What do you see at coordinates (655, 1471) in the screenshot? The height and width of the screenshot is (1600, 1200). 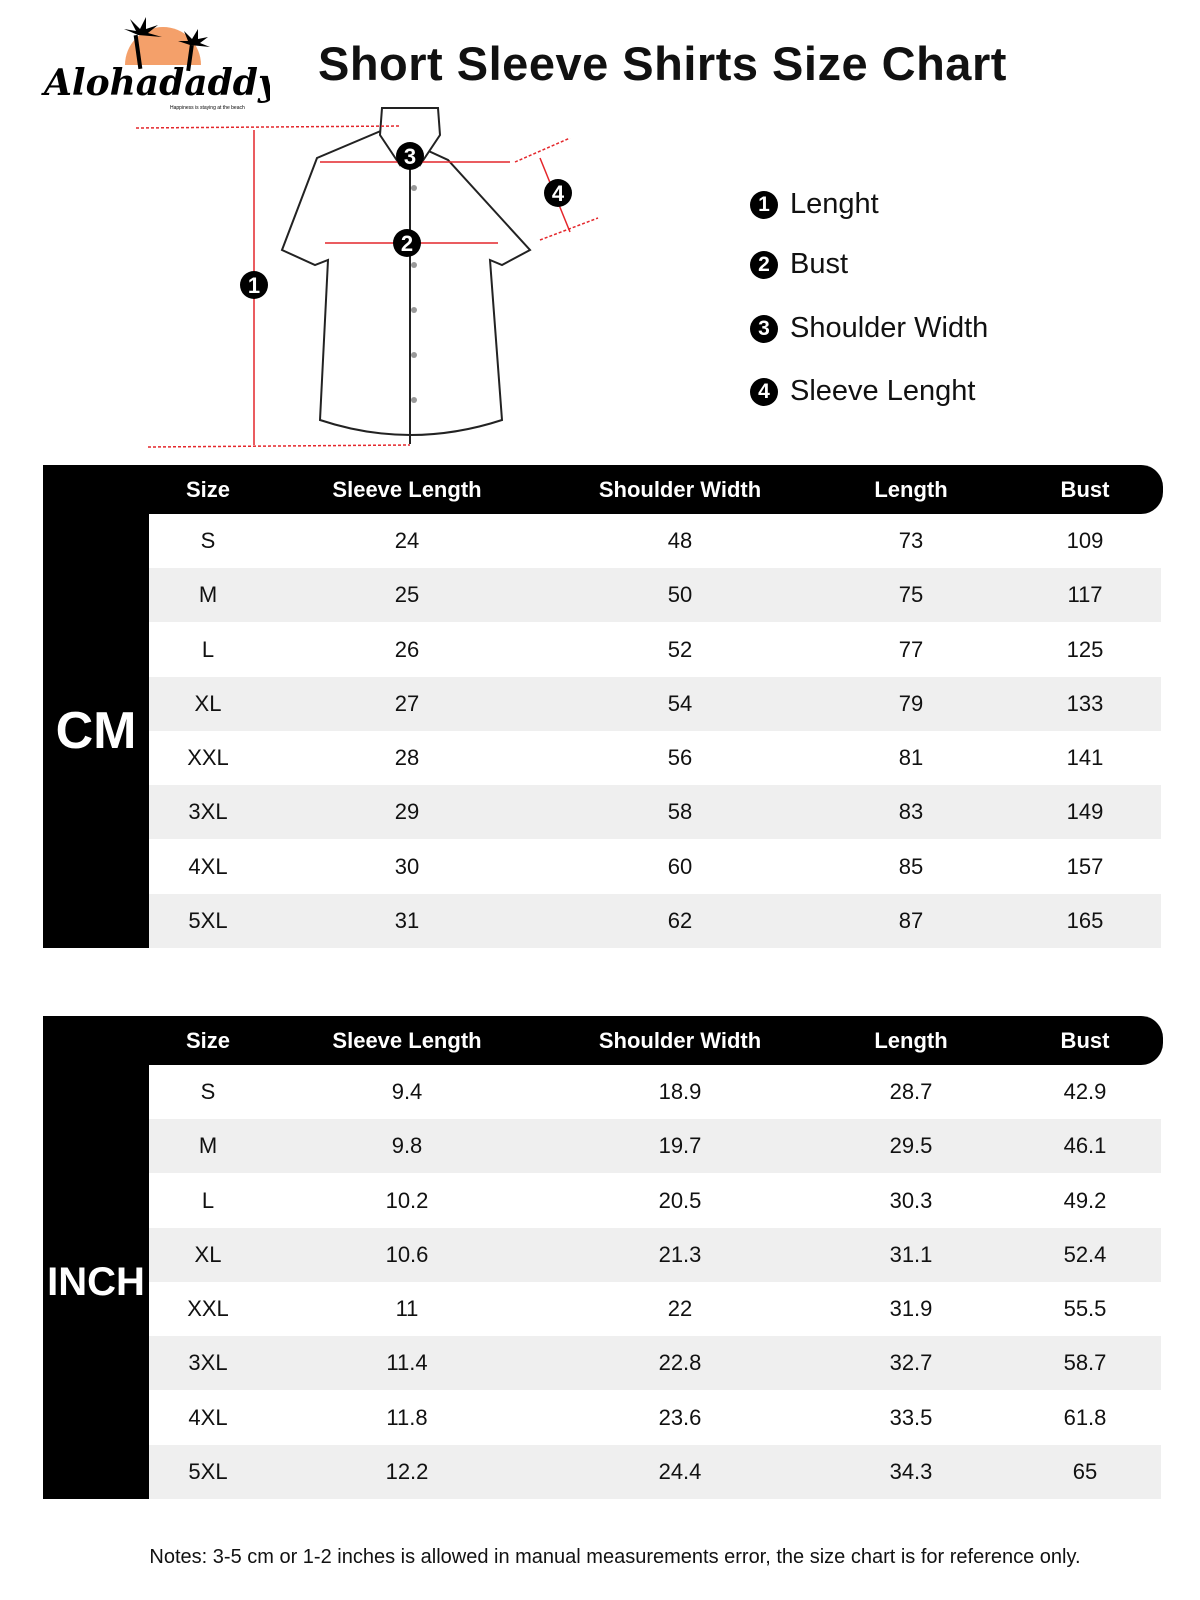 I see `table-row: 5XL 12.2 24.4 34.3 65` at bounding box center [655, 1471].